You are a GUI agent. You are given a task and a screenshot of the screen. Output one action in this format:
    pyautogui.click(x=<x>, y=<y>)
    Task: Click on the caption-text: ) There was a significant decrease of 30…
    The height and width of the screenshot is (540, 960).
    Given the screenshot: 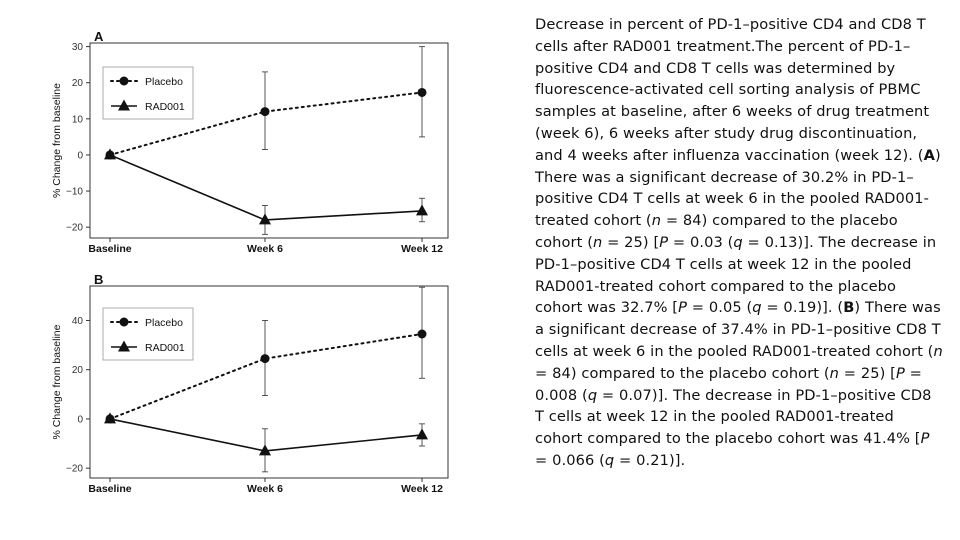 What is the action you would take?
    pyautogui.click(x=738, y=188)
    